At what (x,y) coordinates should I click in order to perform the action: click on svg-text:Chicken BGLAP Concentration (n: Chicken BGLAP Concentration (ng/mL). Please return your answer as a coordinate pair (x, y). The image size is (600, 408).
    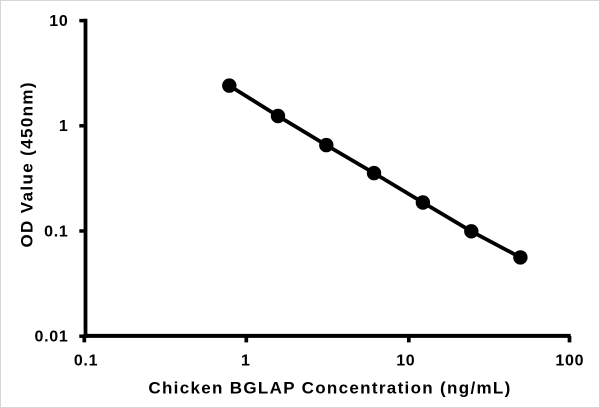
    Looking at the image, I should click on (329, 388).